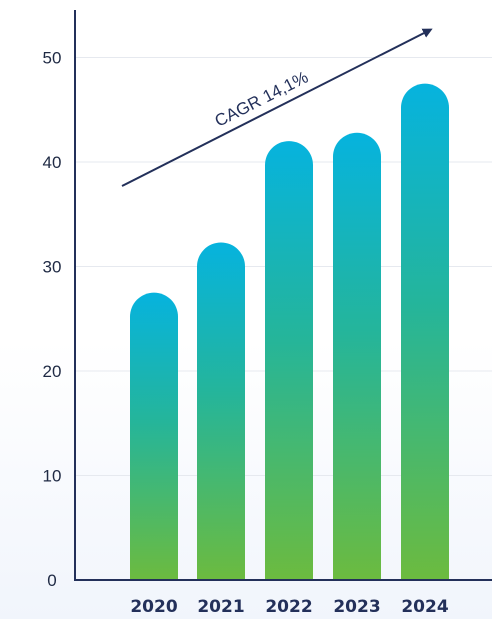 This screenshot has height=619, width=492. I want to click on x-tick-label: 2024, so click(424, 607).